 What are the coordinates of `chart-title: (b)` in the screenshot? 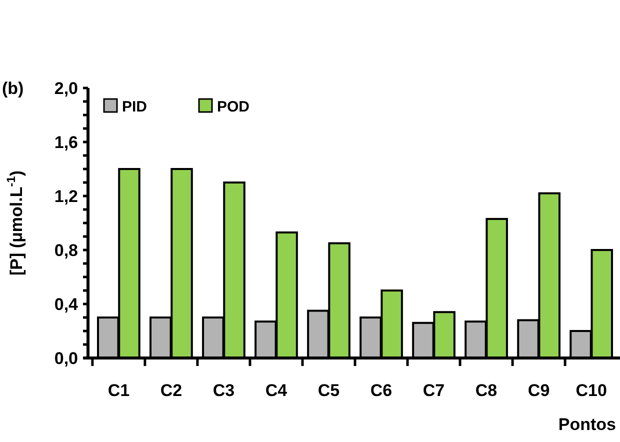 It's located at (13, 88).